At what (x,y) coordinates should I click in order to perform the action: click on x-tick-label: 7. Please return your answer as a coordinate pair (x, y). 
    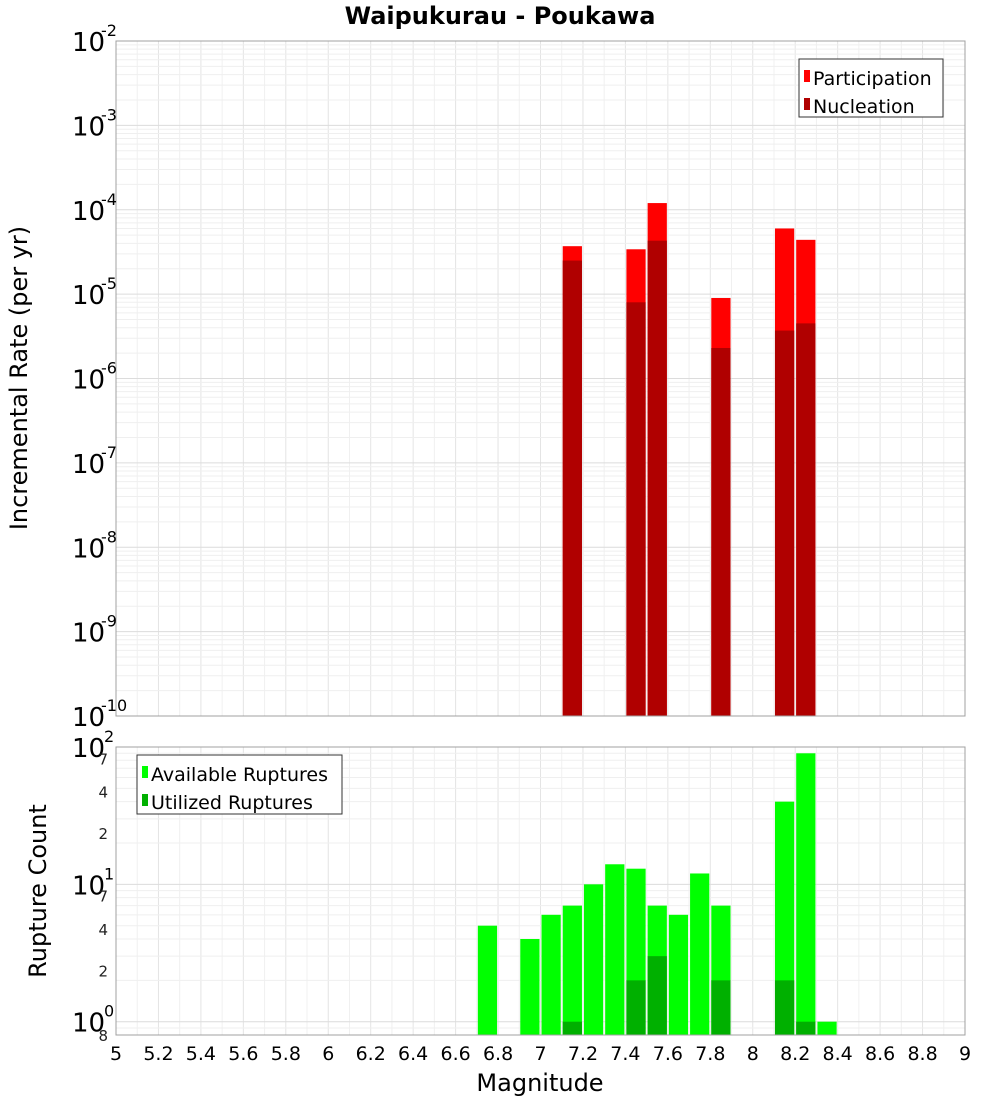
    Looking at the image, I should click on (540, 1054).